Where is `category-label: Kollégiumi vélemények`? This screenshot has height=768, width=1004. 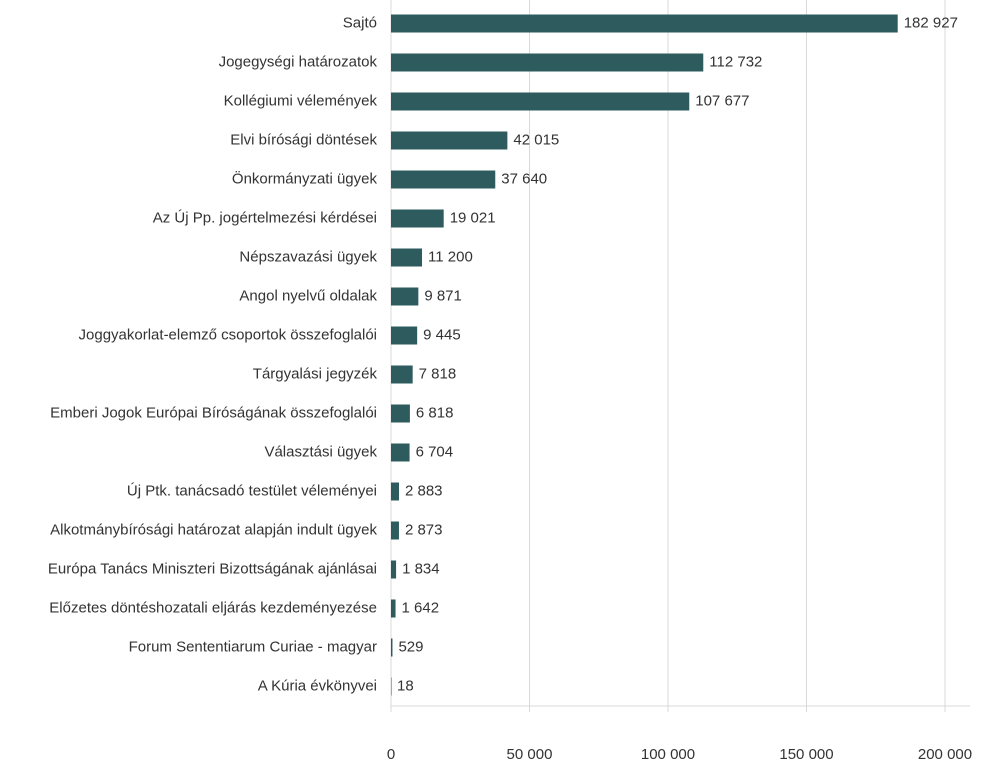 category-label: Kollégiumi vélemények is located at coordinates (301, 100).